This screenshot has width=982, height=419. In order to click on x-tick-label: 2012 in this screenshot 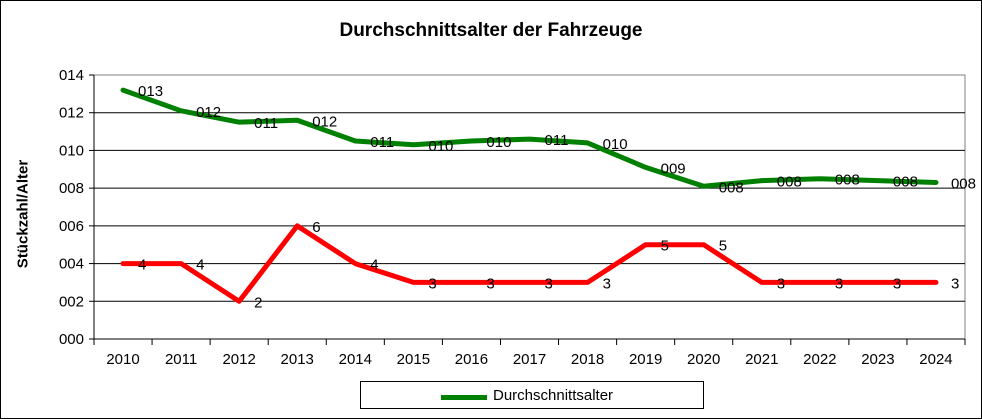, I will do `click(238, 359)`.